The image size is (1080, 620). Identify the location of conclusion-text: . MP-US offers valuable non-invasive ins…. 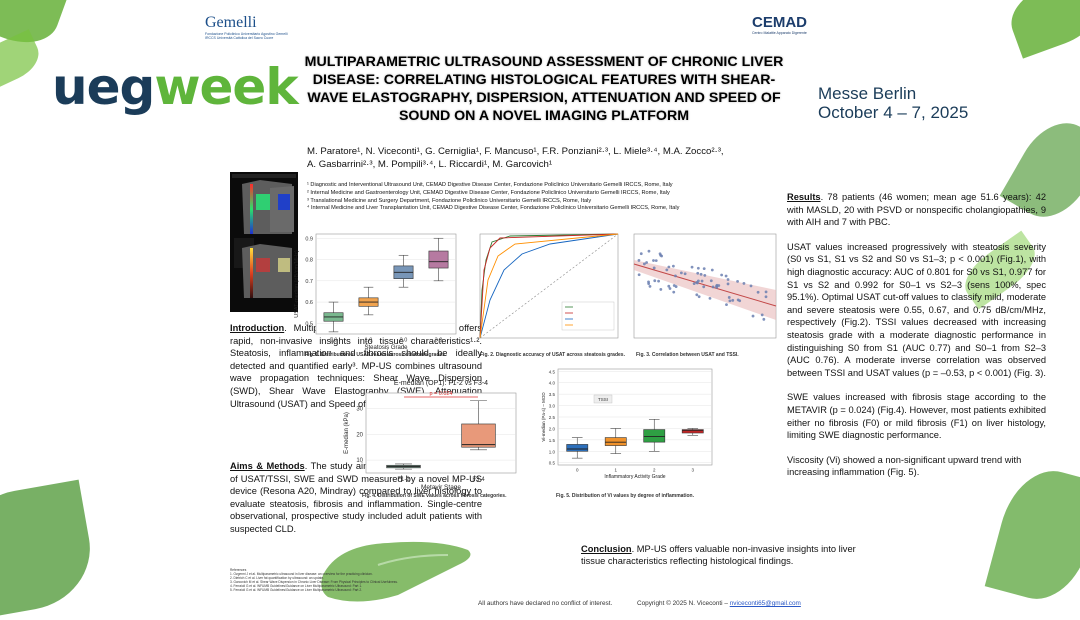
(718, 555).